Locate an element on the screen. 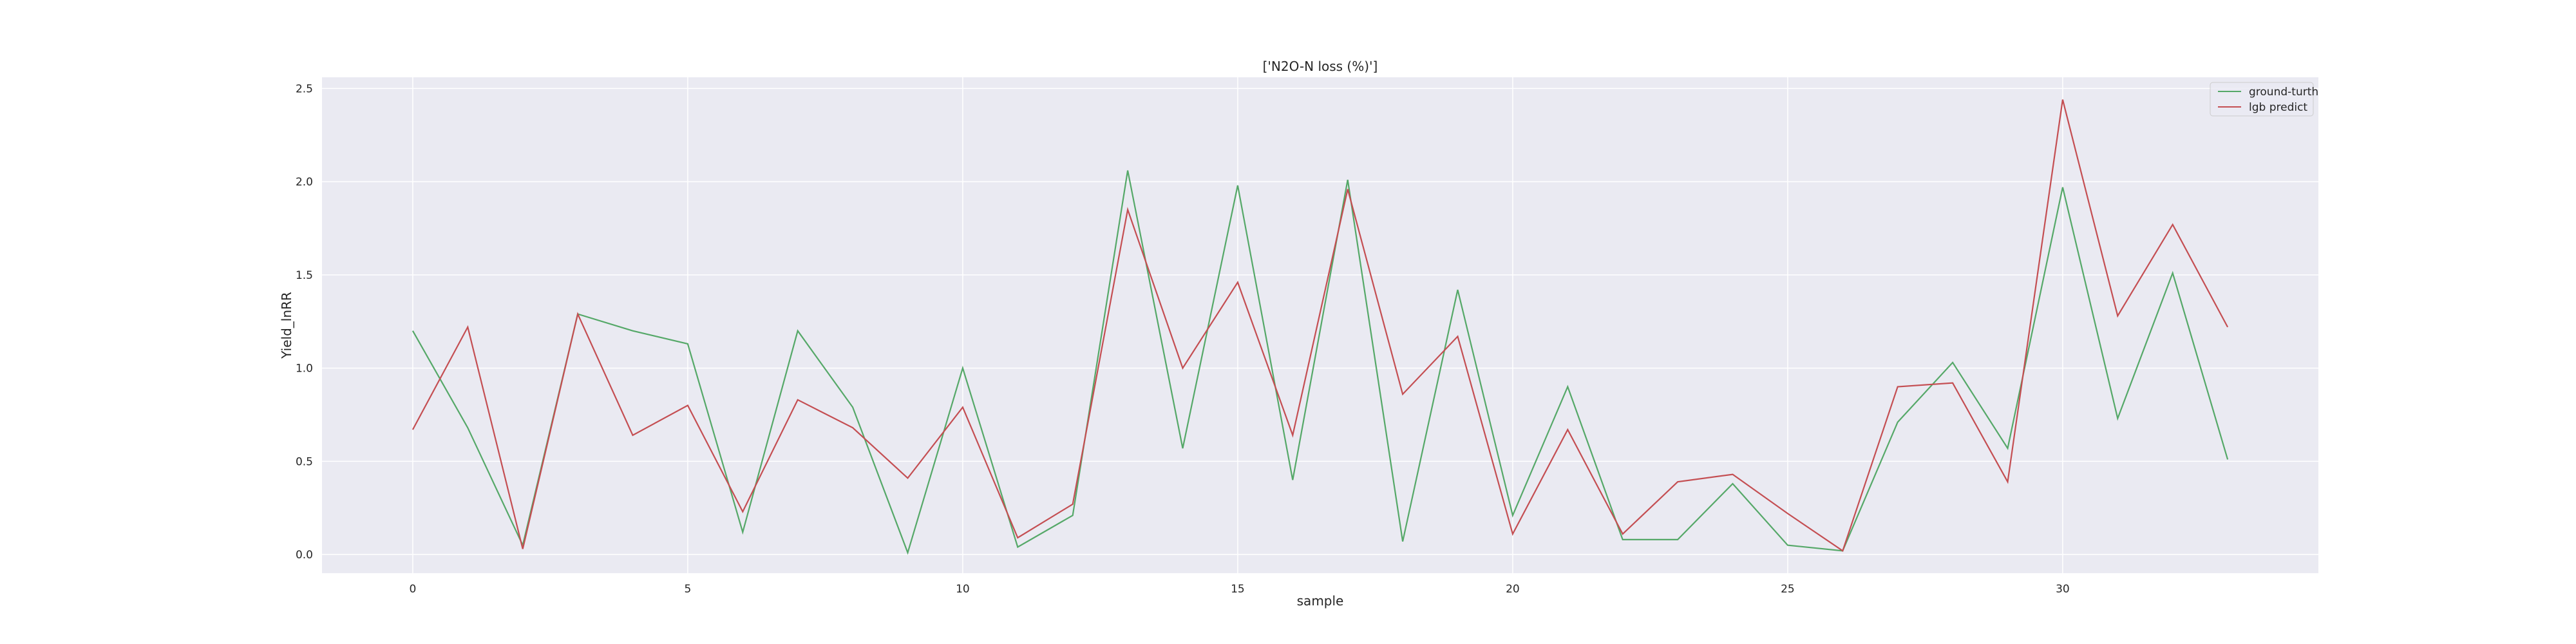  x-tick-label: 20 is located at coordinates (1513, 589).